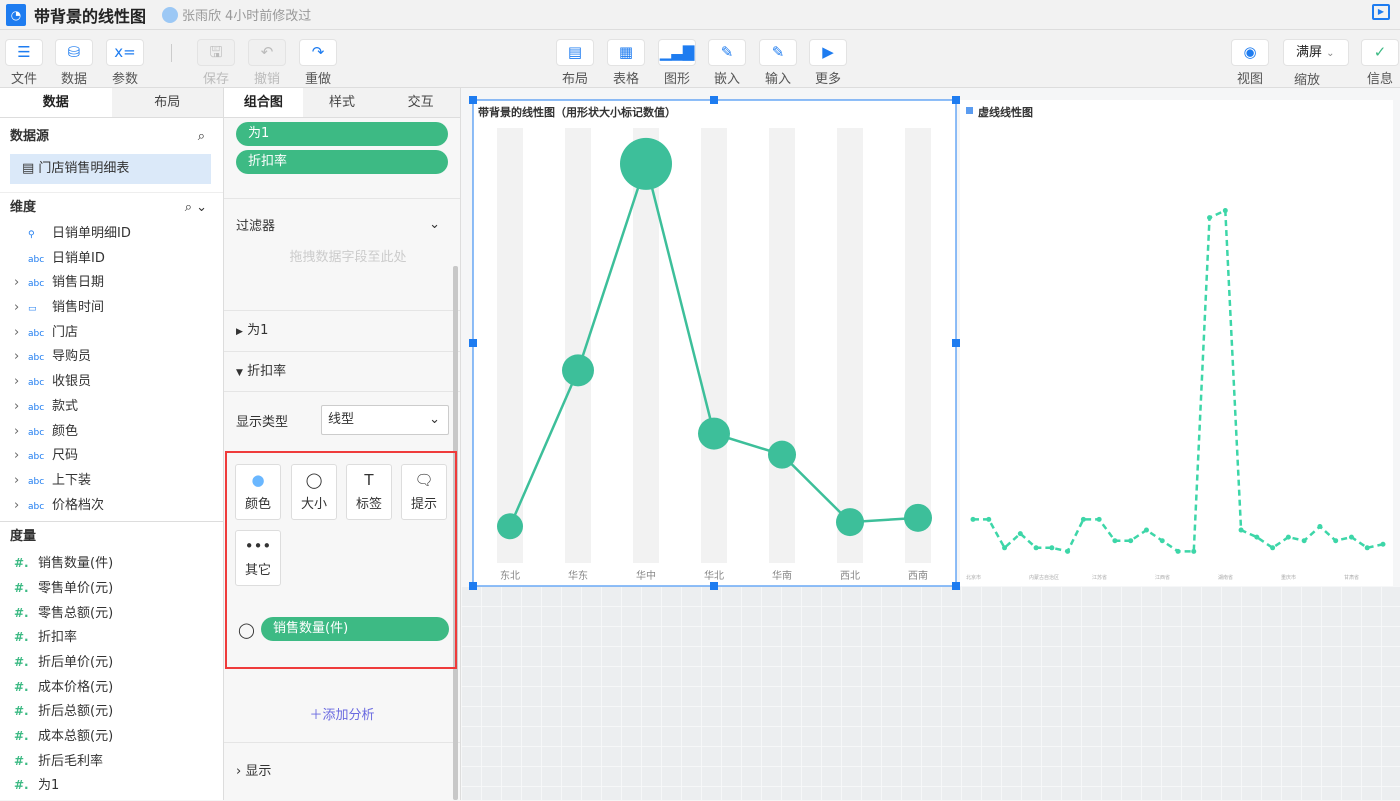 This screenshot has height=801, width=1400. I want to click on tab-interaction: 交互, so click(421, 102).